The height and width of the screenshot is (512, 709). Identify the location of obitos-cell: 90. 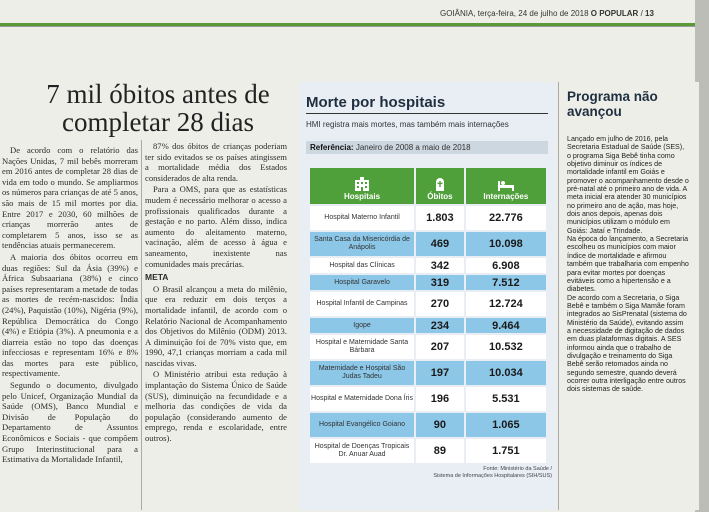
(440, 425).